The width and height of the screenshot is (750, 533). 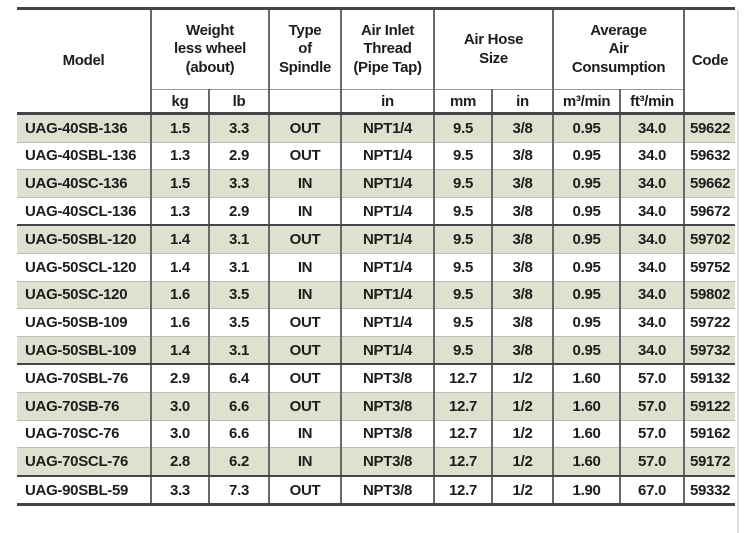 What do you see at coordinates (305, 102) in the screenshot?
I see `unit-header-spindle-empty` at bounding box center [305, 102].